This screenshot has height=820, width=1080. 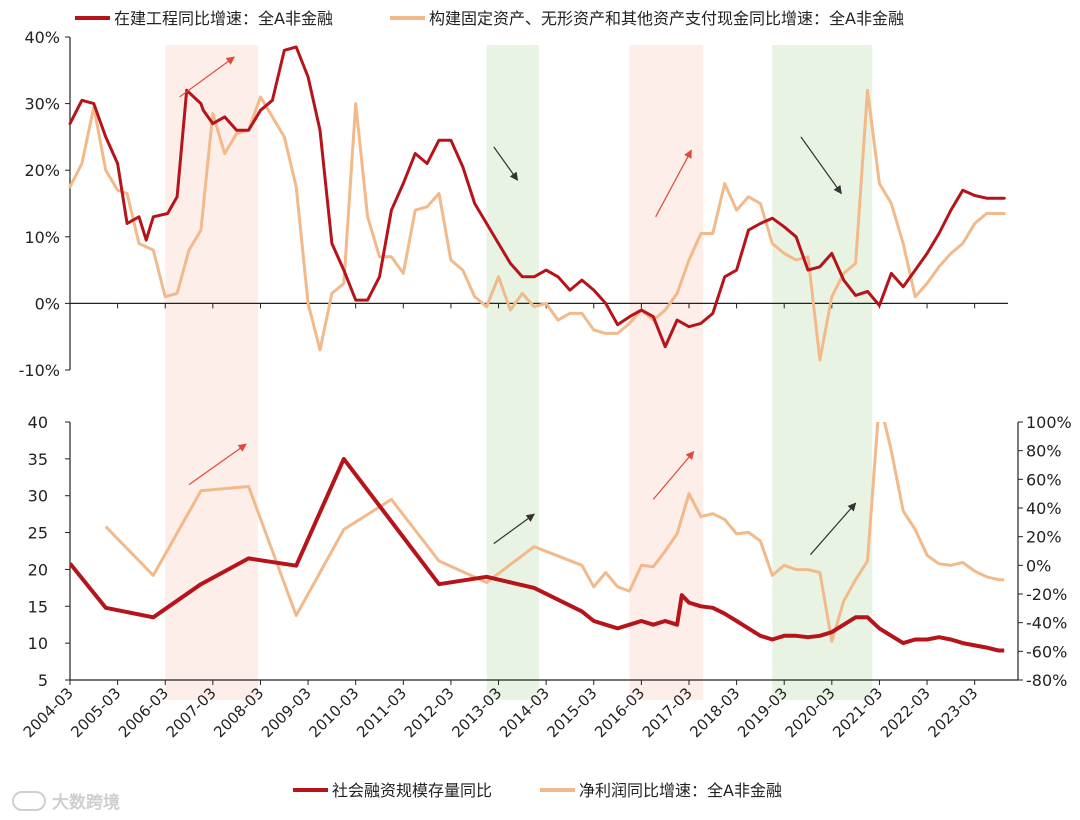 I want to click on x-tick-label: 2016-03, so click(x=619, y=712).